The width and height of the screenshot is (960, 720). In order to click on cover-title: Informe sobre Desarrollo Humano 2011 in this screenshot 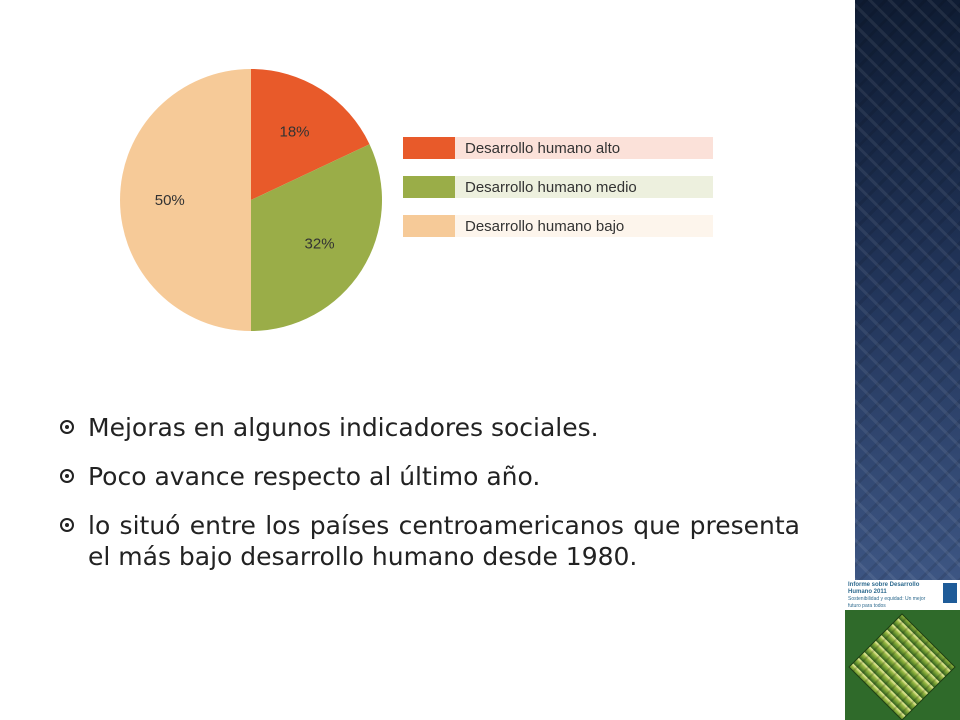, I will do `click(884, 588)`.